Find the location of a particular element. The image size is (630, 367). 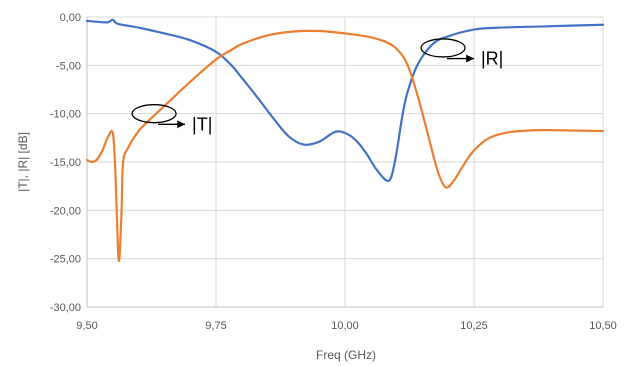

x-tick-label: 9,50 is located at coordinates (86, 326).